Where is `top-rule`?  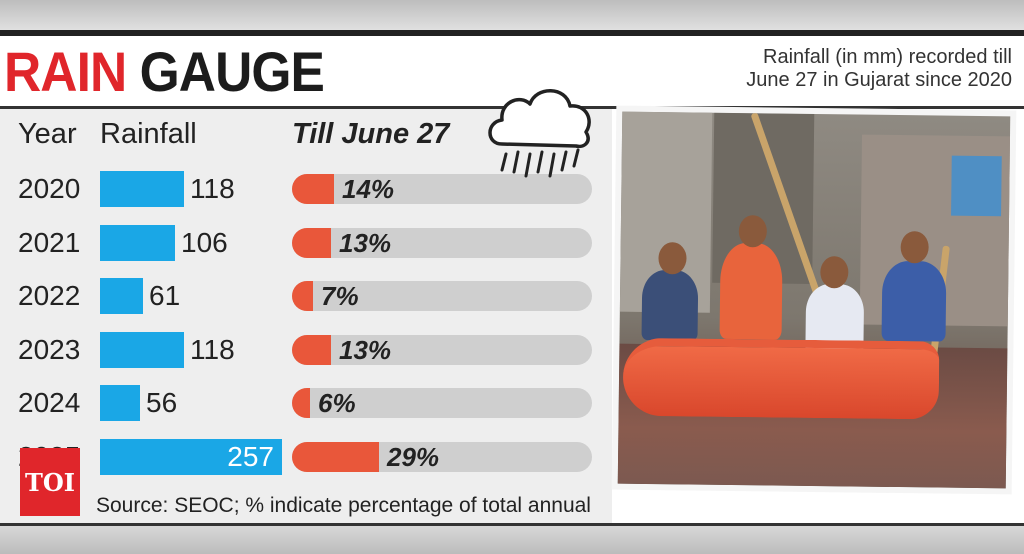 top-rule is located at coordinates (512, 33).